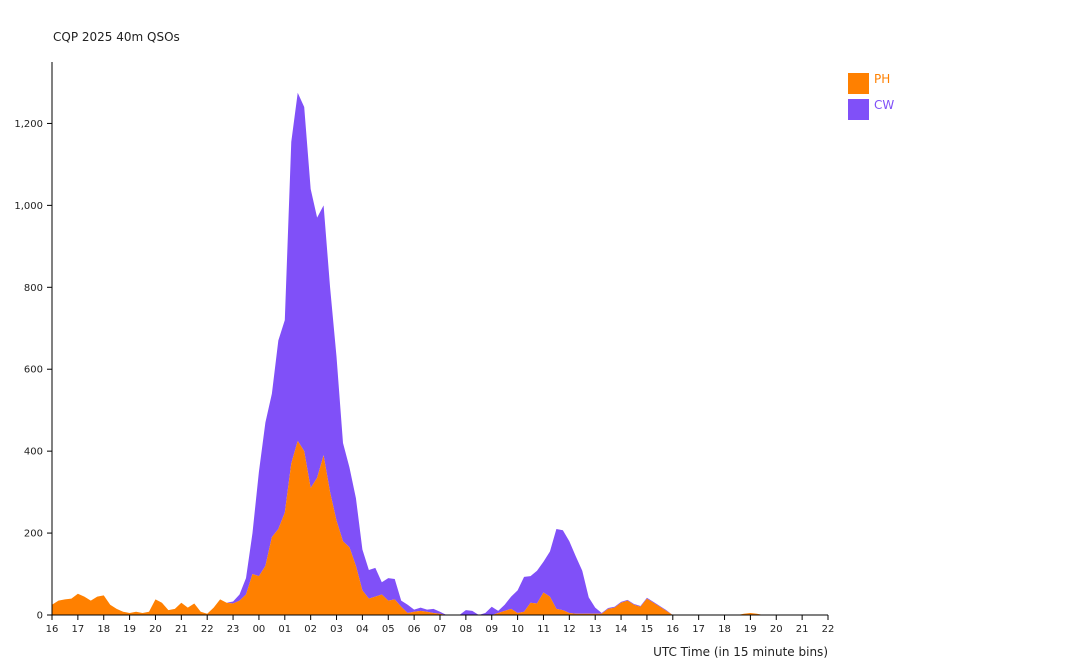  What do you see at coordinates (740, 652) in the screenshot?
I see `x-axis-label: UTC Time (in 15 minute bins)` at bounding box center [740, 652].